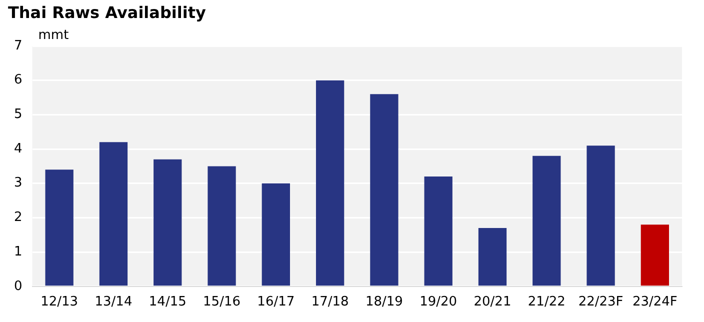 Image resolution: width=704 pixels, height=322 pixels. I want to click on x-tick-label: 16/17, so click(276, 302).